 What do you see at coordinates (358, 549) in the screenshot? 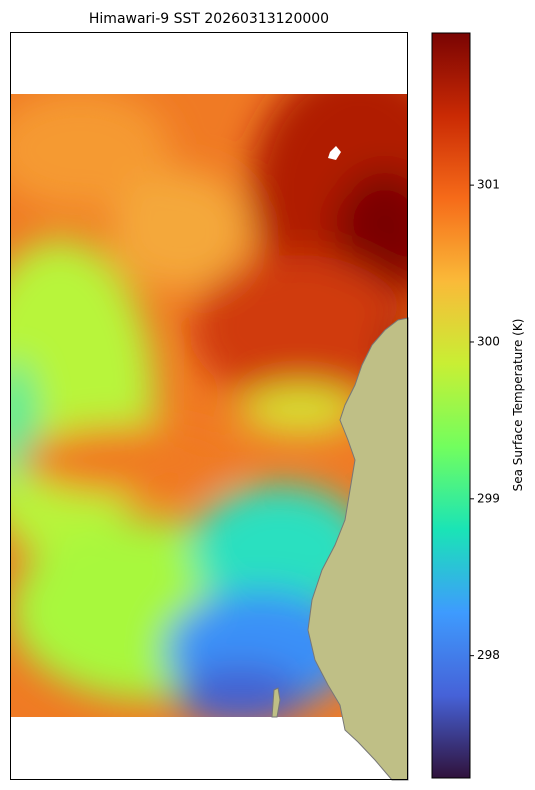
I see `land` at bounding box center [358, 549].